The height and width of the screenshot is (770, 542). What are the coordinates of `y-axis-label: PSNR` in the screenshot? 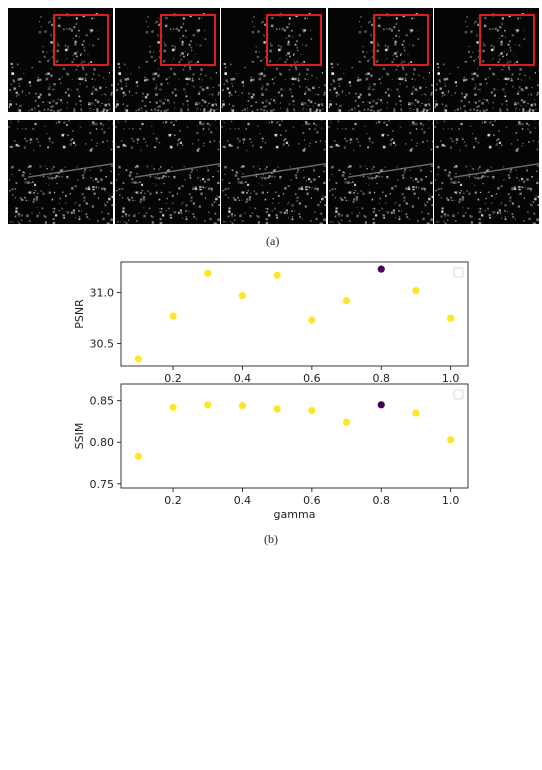 It's located at (79, 314).